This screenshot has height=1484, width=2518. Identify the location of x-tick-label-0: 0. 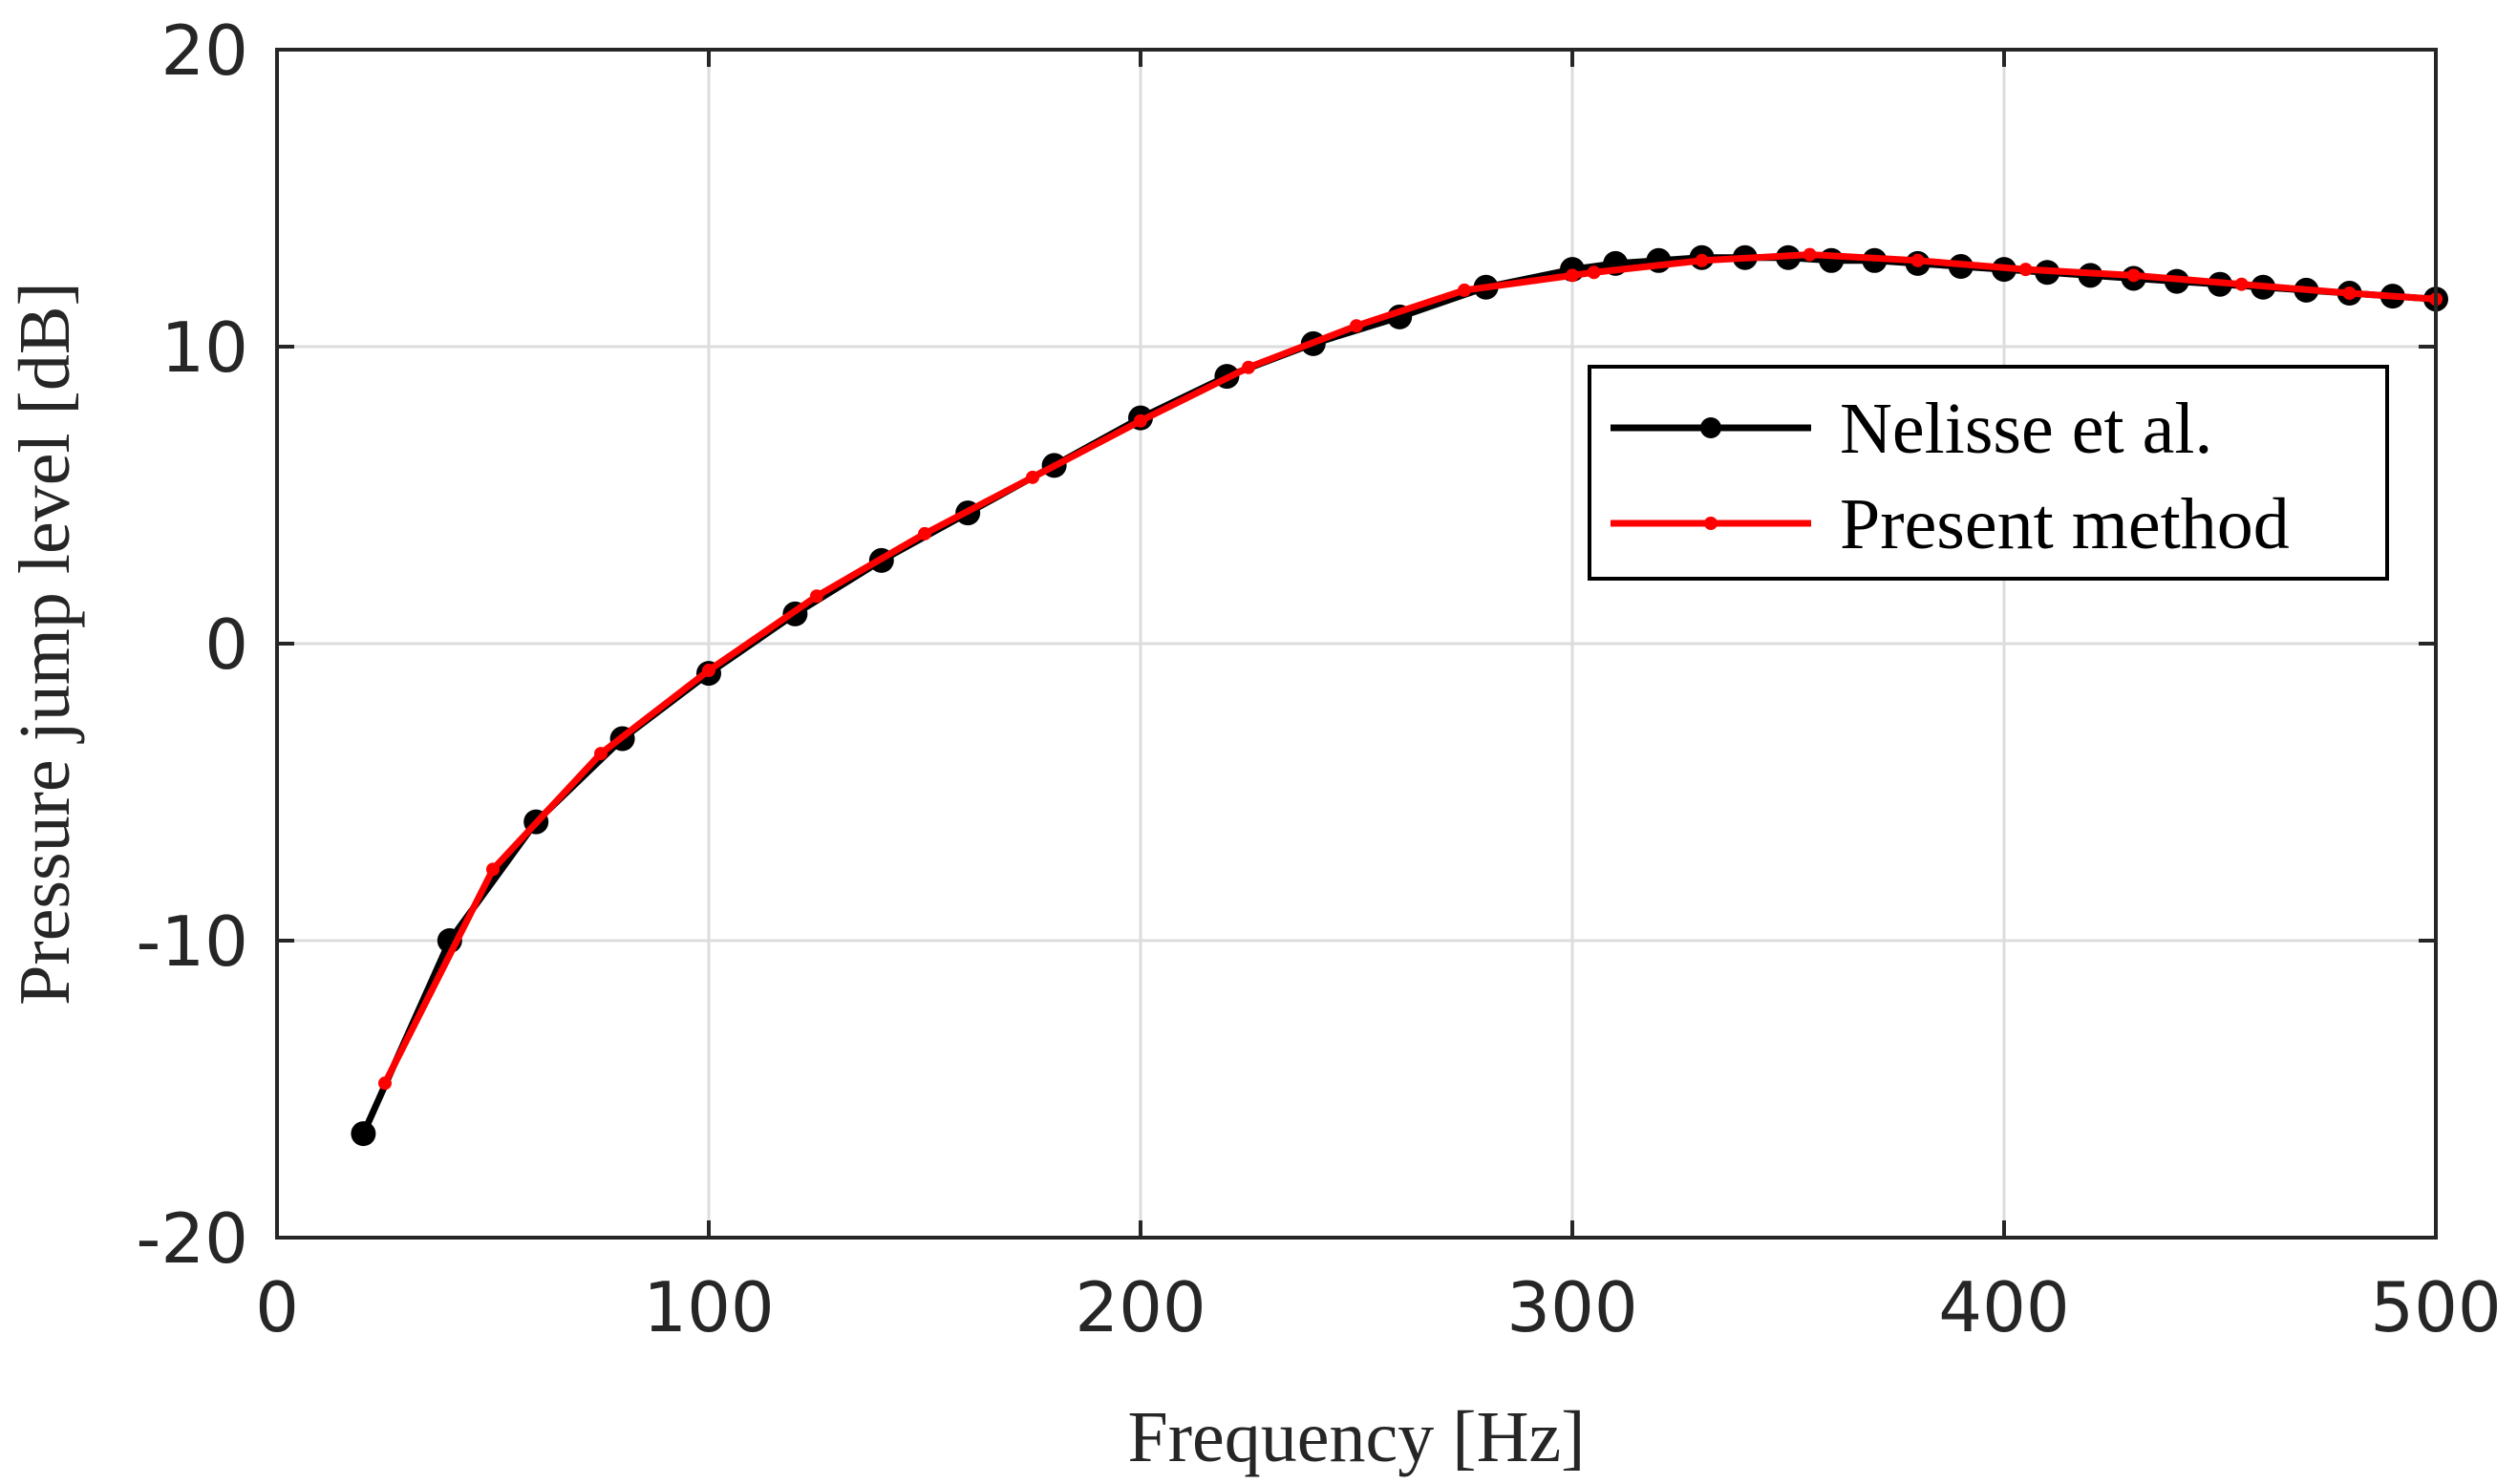
(277, 1307).